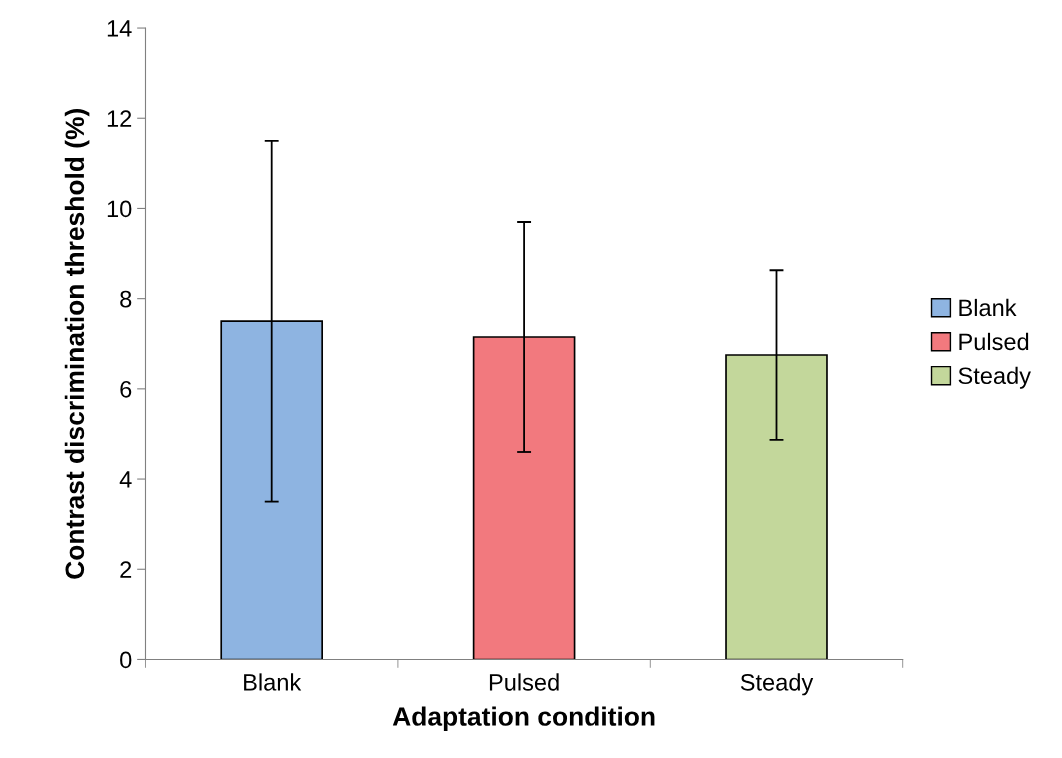 The image size is (1062, 758). Describe the element at coordinates (119, 118) in the screenshot. I see `y-tick-label: 12` at that location.